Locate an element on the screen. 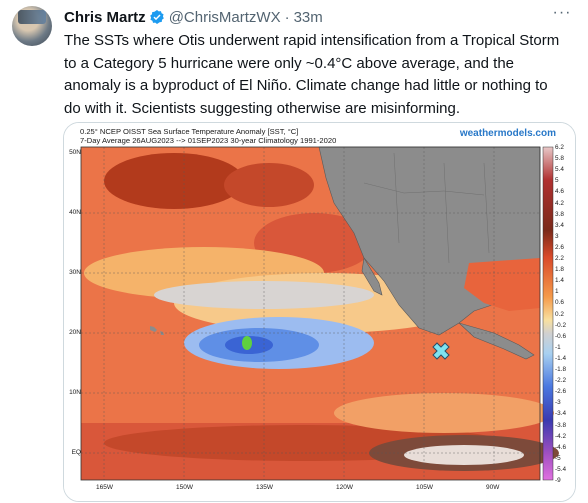  colorbar-label: 3 is located at coordinates (557, 236).